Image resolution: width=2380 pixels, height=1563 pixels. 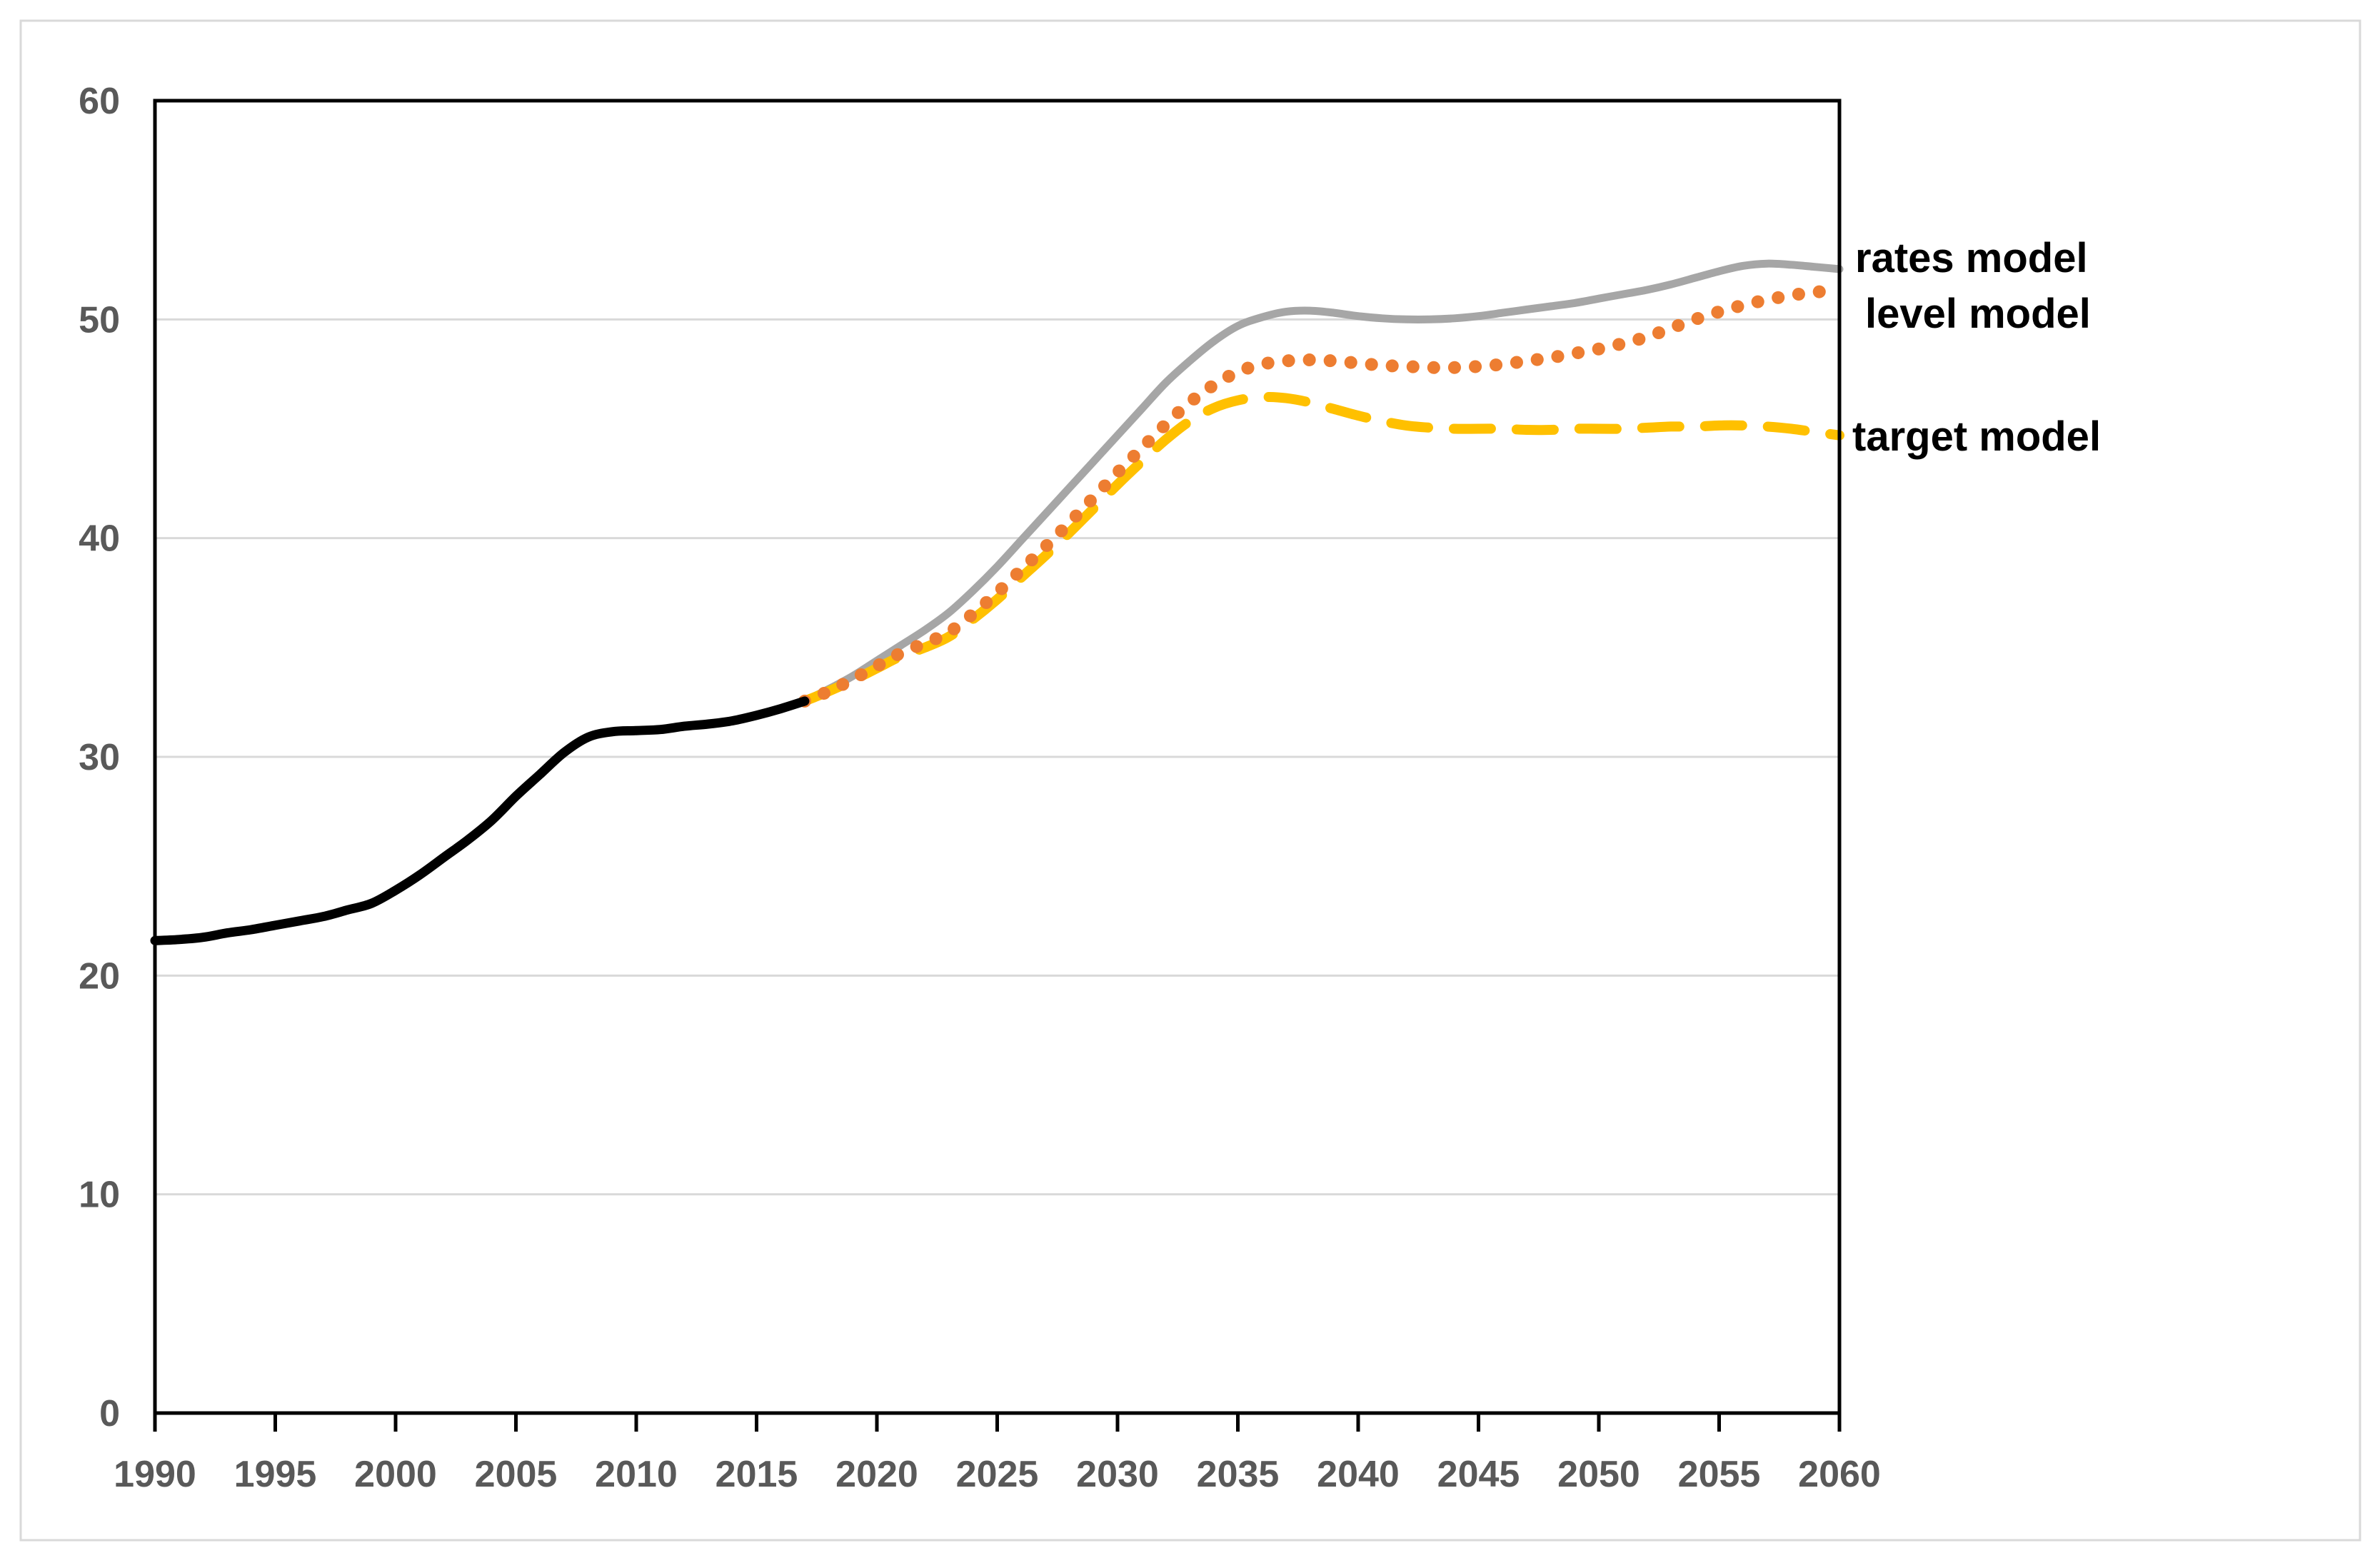 What do you see at coordinates (756, 1474) in the screenshot?
I see `x-tick-label-2015: 2015` at bounding box center [756, 1474].